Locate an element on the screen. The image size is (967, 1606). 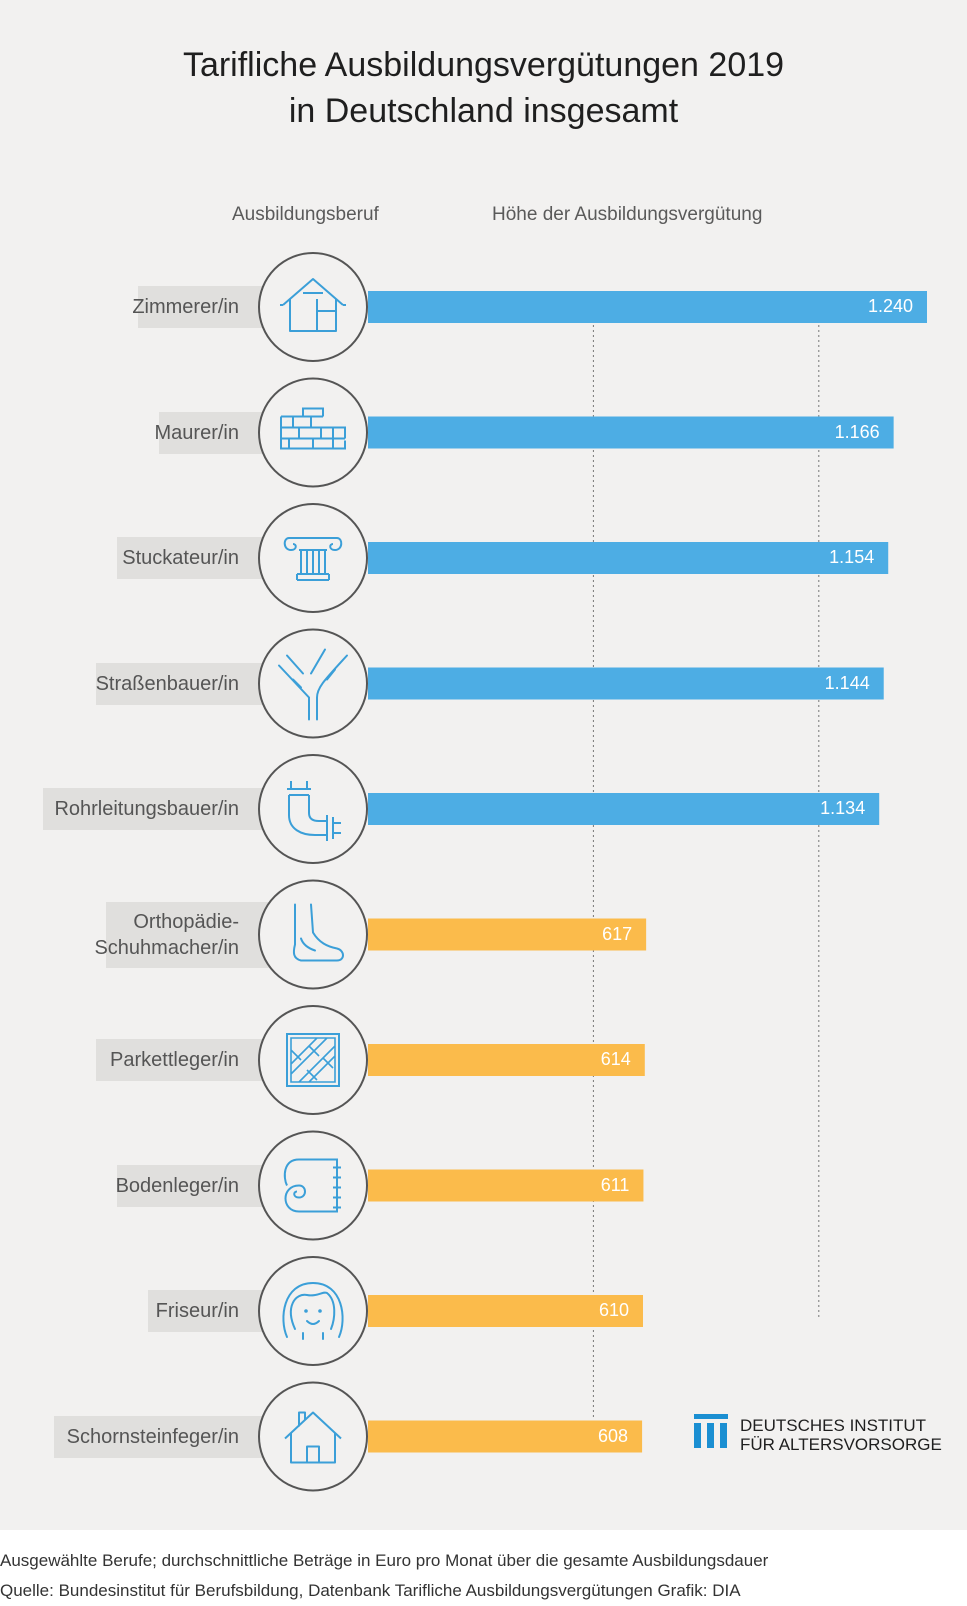
title-line-2: in Deutschland insgesamt is located at coordinates (483, 111).